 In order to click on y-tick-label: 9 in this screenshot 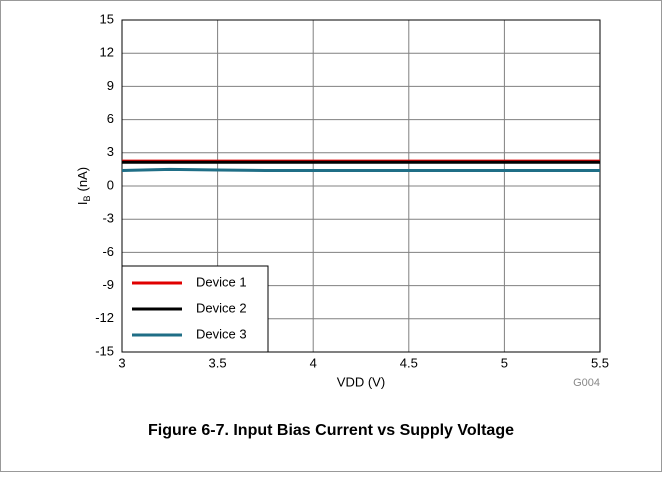, I will do `click(110, 85)`.